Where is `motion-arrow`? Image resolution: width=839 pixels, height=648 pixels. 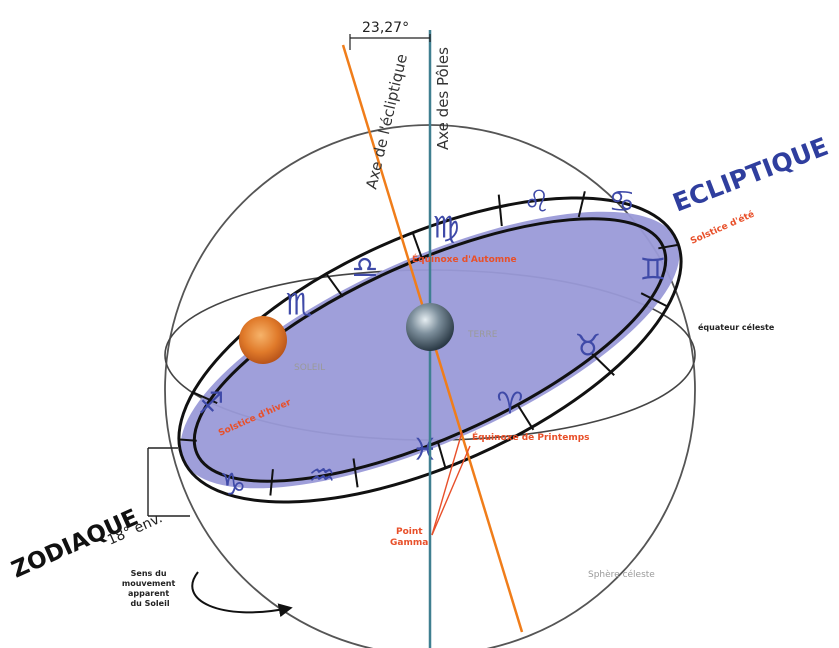
motion-arrow is located at coordinates (242, 594).